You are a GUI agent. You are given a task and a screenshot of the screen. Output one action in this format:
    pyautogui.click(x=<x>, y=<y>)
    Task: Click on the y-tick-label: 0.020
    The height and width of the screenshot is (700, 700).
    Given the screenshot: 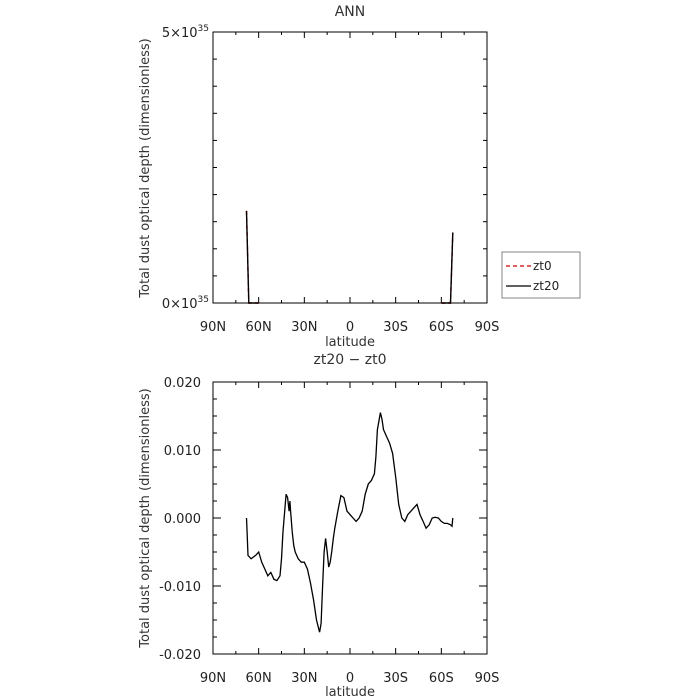 What is the action you would take?
    pyautogui.click(x=182, y=383)
    